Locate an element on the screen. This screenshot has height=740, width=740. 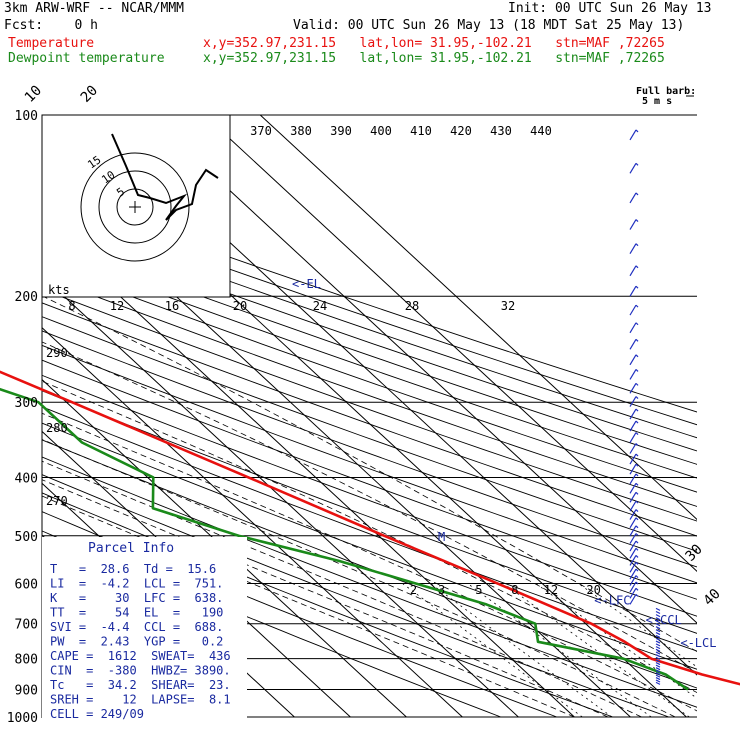
theta-label: 280 is located at coordinates (57, 428).